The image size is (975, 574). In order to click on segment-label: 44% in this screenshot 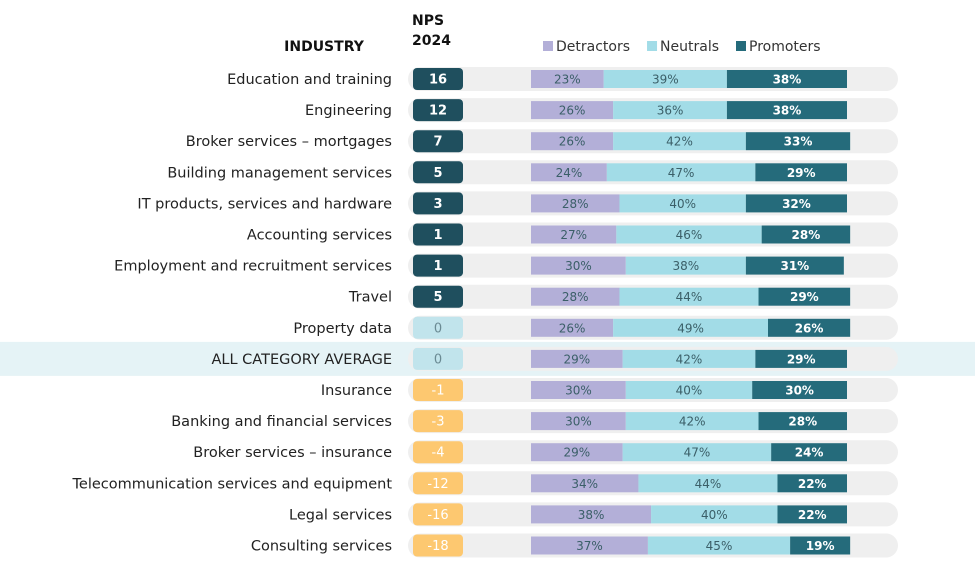, I will do `click(689, 297)`.